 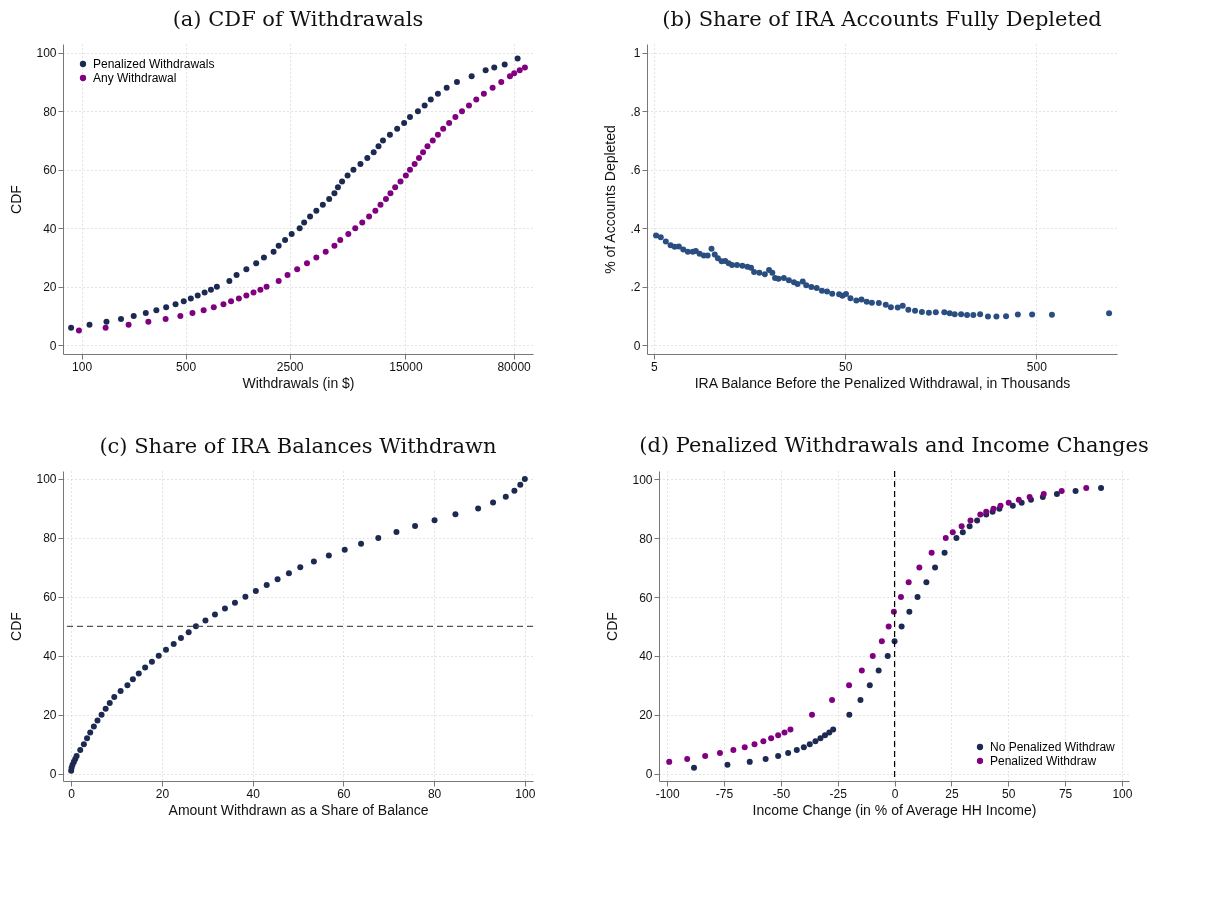 I want to click on x-tick-label: 100, so click(x=1122, y=793).